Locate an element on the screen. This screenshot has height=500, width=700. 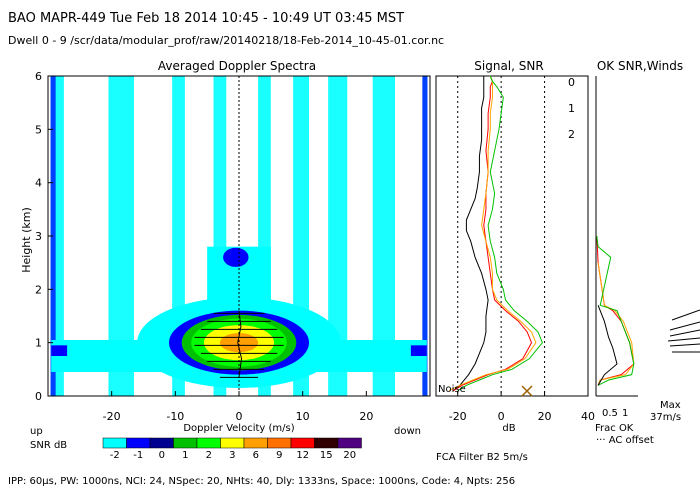
spectra-xtick-label: -10 is located at coordinates (175, 416).